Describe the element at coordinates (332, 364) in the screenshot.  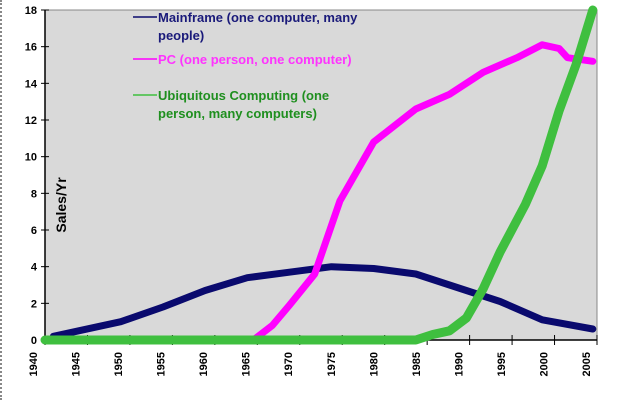
I see `x-tick-label: 1975` at that location.